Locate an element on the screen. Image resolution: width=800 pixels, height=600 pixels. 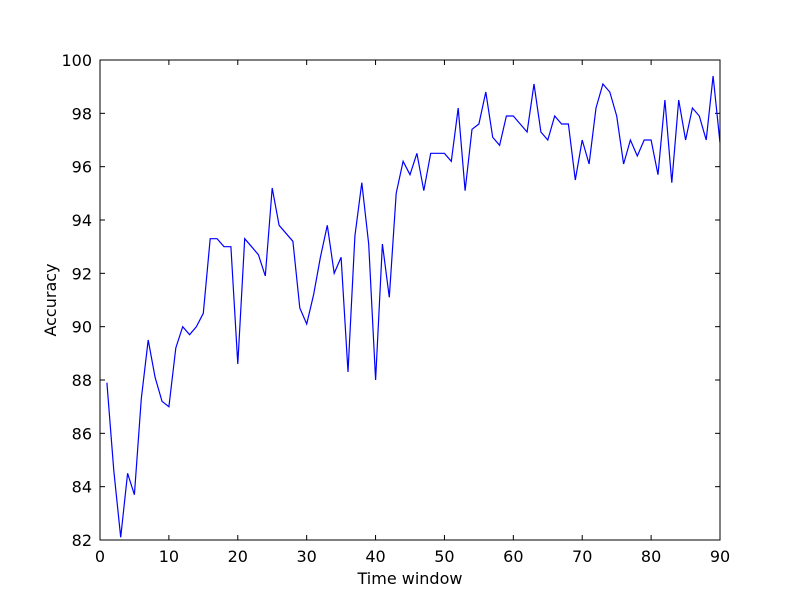
x-tick-label: 40 is located at coordinates (375, 556).